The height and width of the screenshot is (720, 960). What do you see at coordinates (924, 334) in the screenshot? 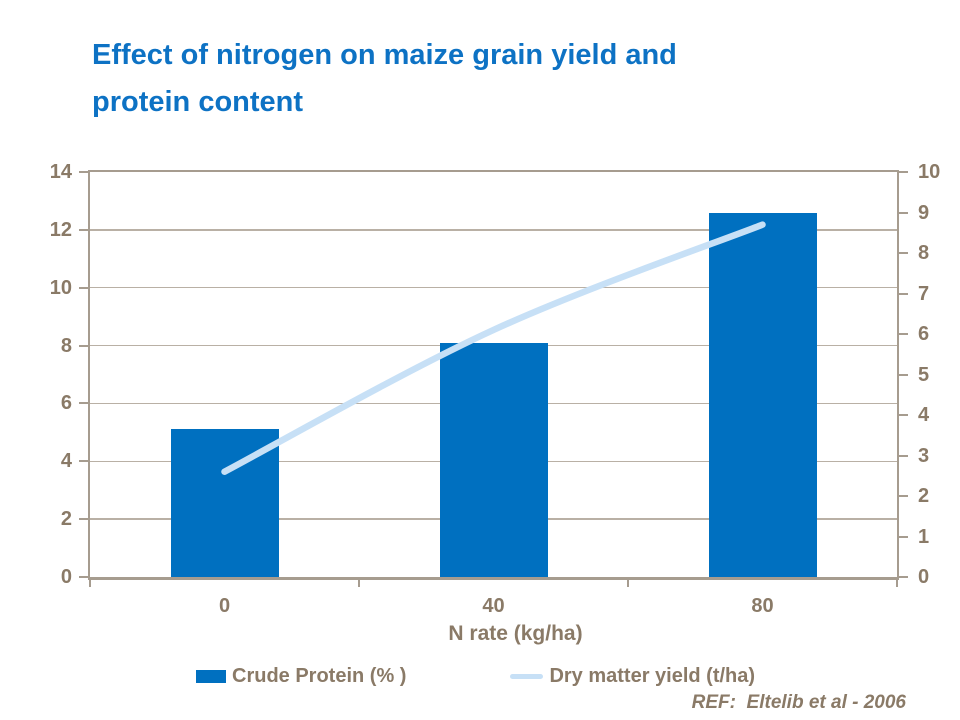
I see `y-axis-right-tick-label: 6` at bounding box center [924, 334].